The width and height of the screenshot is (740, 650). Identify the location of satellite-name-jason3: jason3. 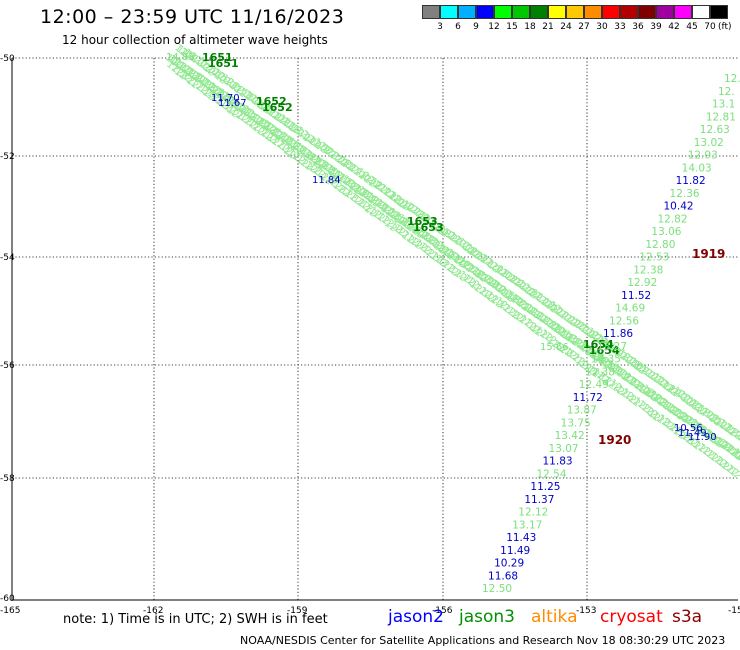
(487, 617).